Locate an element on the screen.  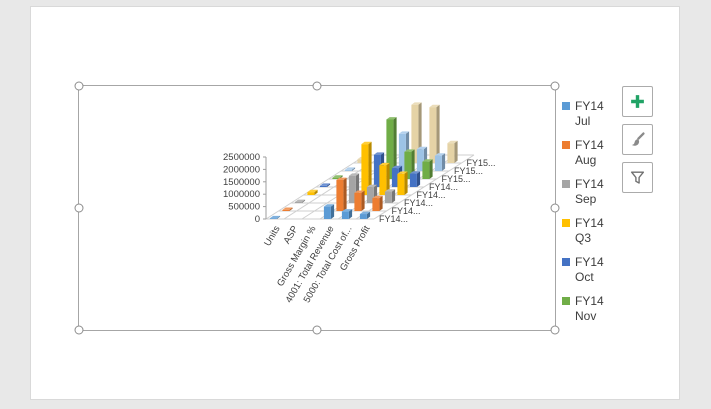
selection-handle-bottom-middle is located at coordinates (317, 330).